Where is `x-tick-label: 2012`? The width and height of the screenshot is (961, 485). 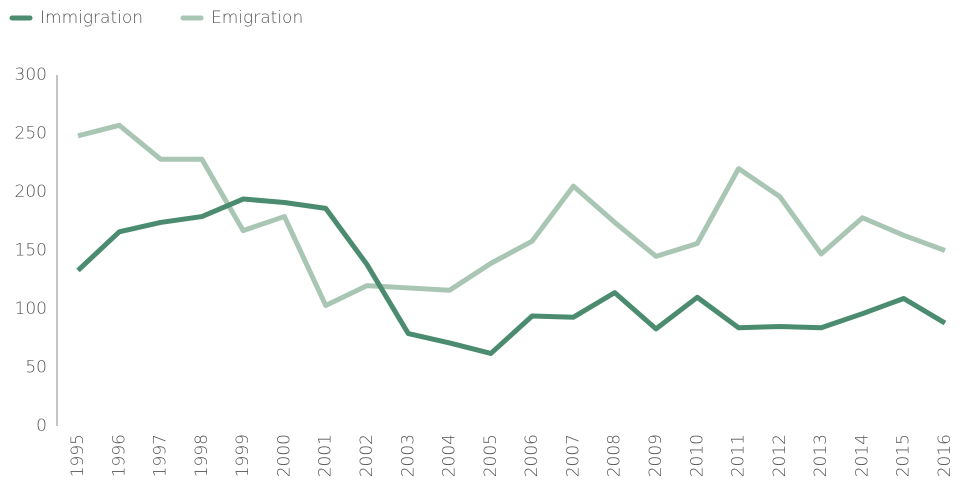
x-tick-label: 2012 is located at coordinates (780, 455).